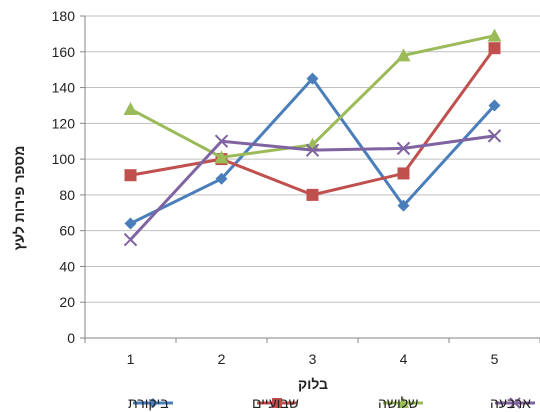 Image resolution: width=540 pixels, height=412 pixels. I want to click on legend-item: ביקורת, so click(150, 403).